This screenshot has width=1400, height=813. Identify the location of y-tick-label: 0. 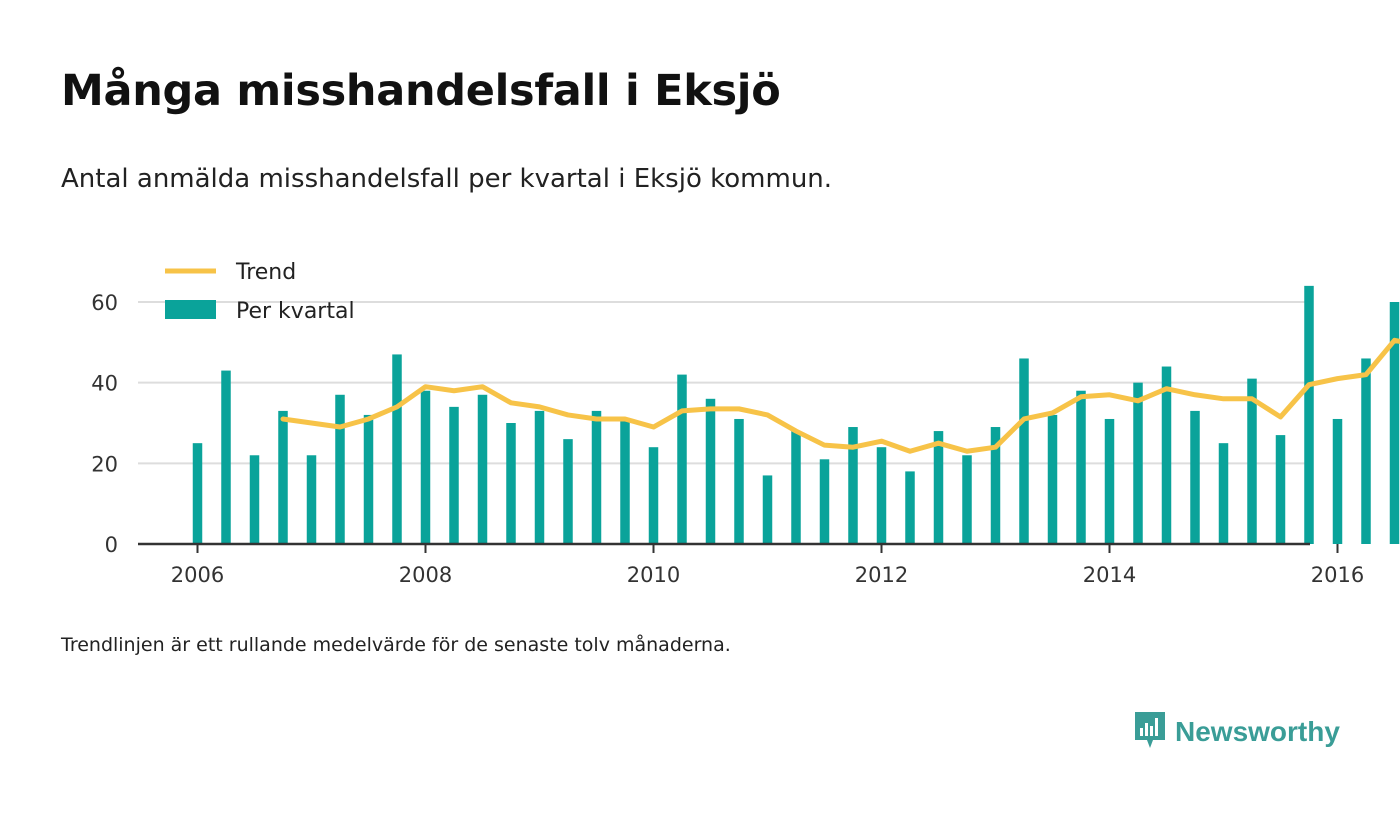
(111, 545).